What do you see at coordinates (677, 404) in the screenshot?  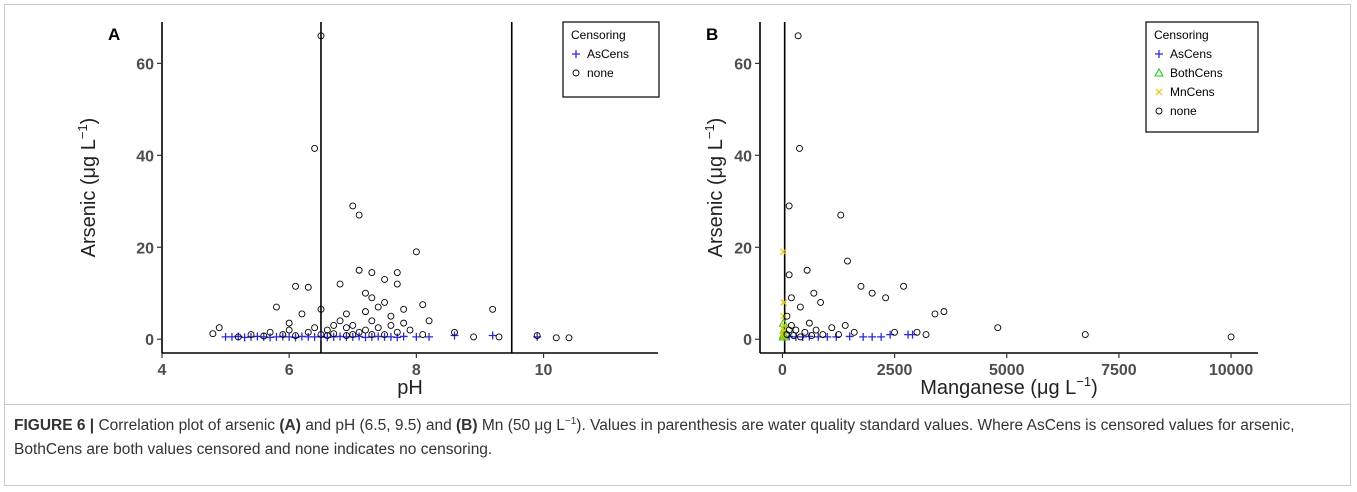 I see `caption-divider` at bounding box center [677, 404].